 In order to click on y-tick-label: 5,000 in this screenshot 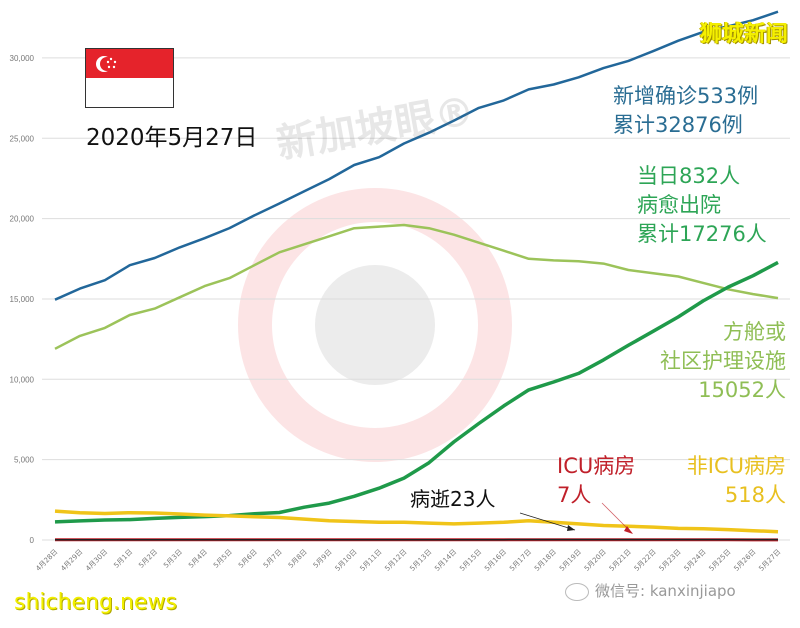, I will do `click(24, 460)`.